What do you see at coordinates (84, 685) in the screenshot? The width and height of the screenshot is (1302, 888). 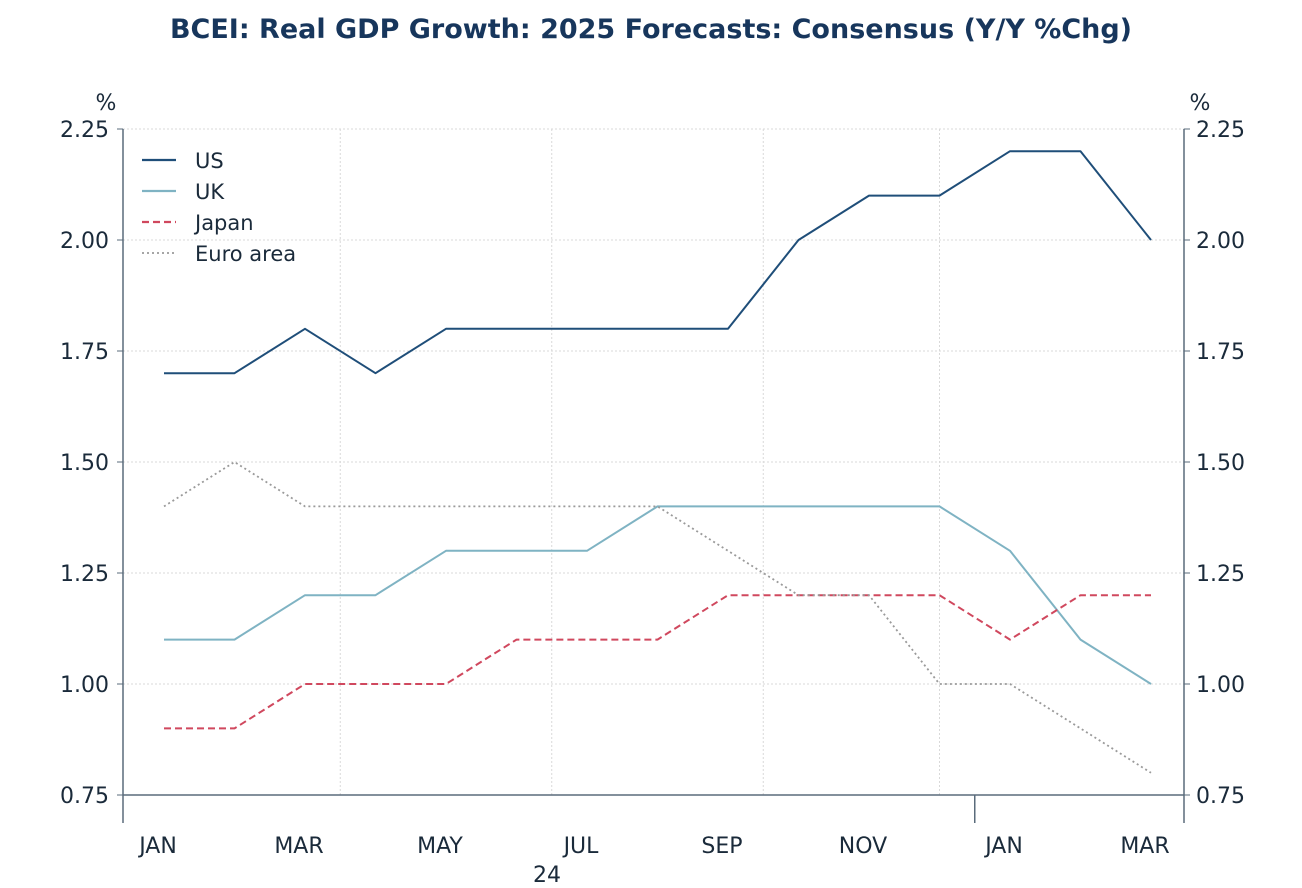 I see `left-y-tick-label: 1.00` at bounding box center [84, 685].